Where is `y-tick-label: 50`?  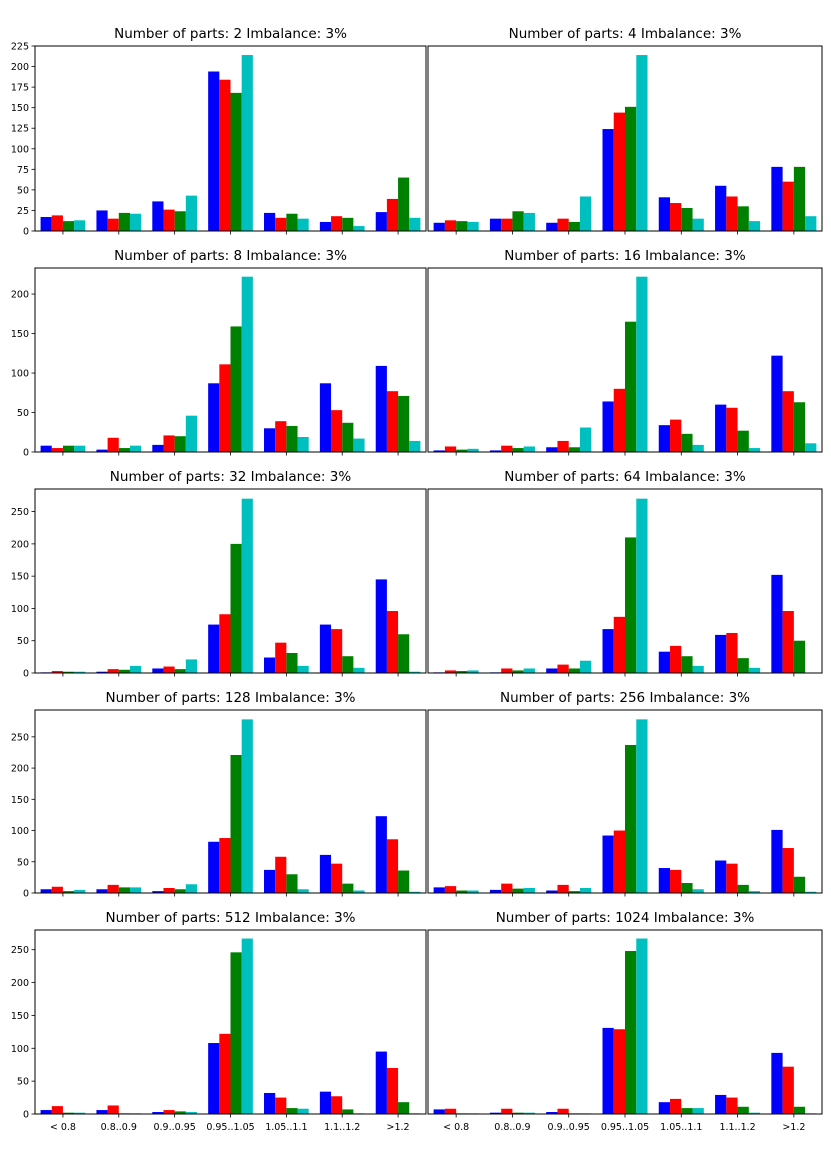
y-tick-label: 50 is located at coordinates (23, 862).